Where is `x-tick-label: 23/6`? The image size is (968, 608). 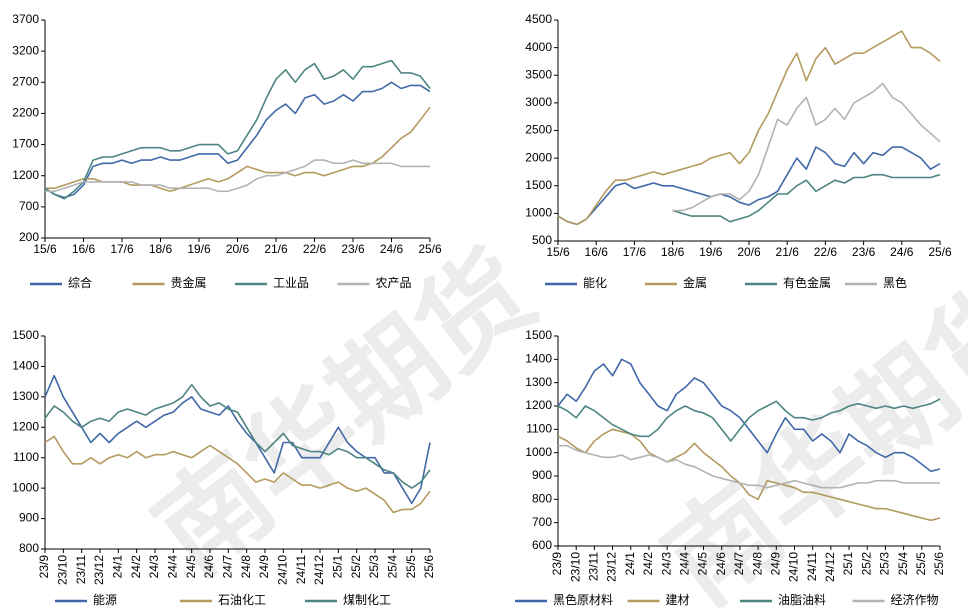 x-tick-label: 23/6 is located at coordinates (353, 249).